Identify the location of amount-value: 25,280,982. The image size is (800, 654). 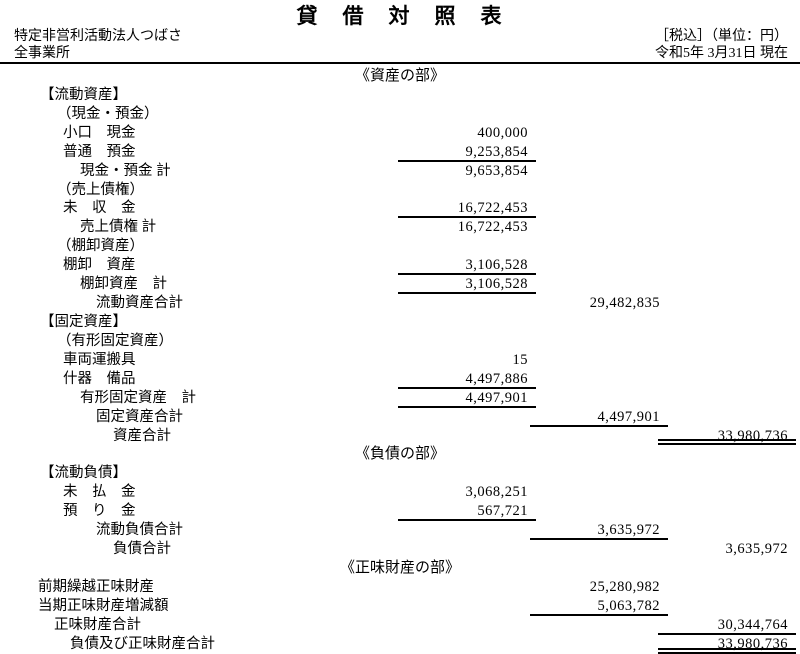
(624, 586).